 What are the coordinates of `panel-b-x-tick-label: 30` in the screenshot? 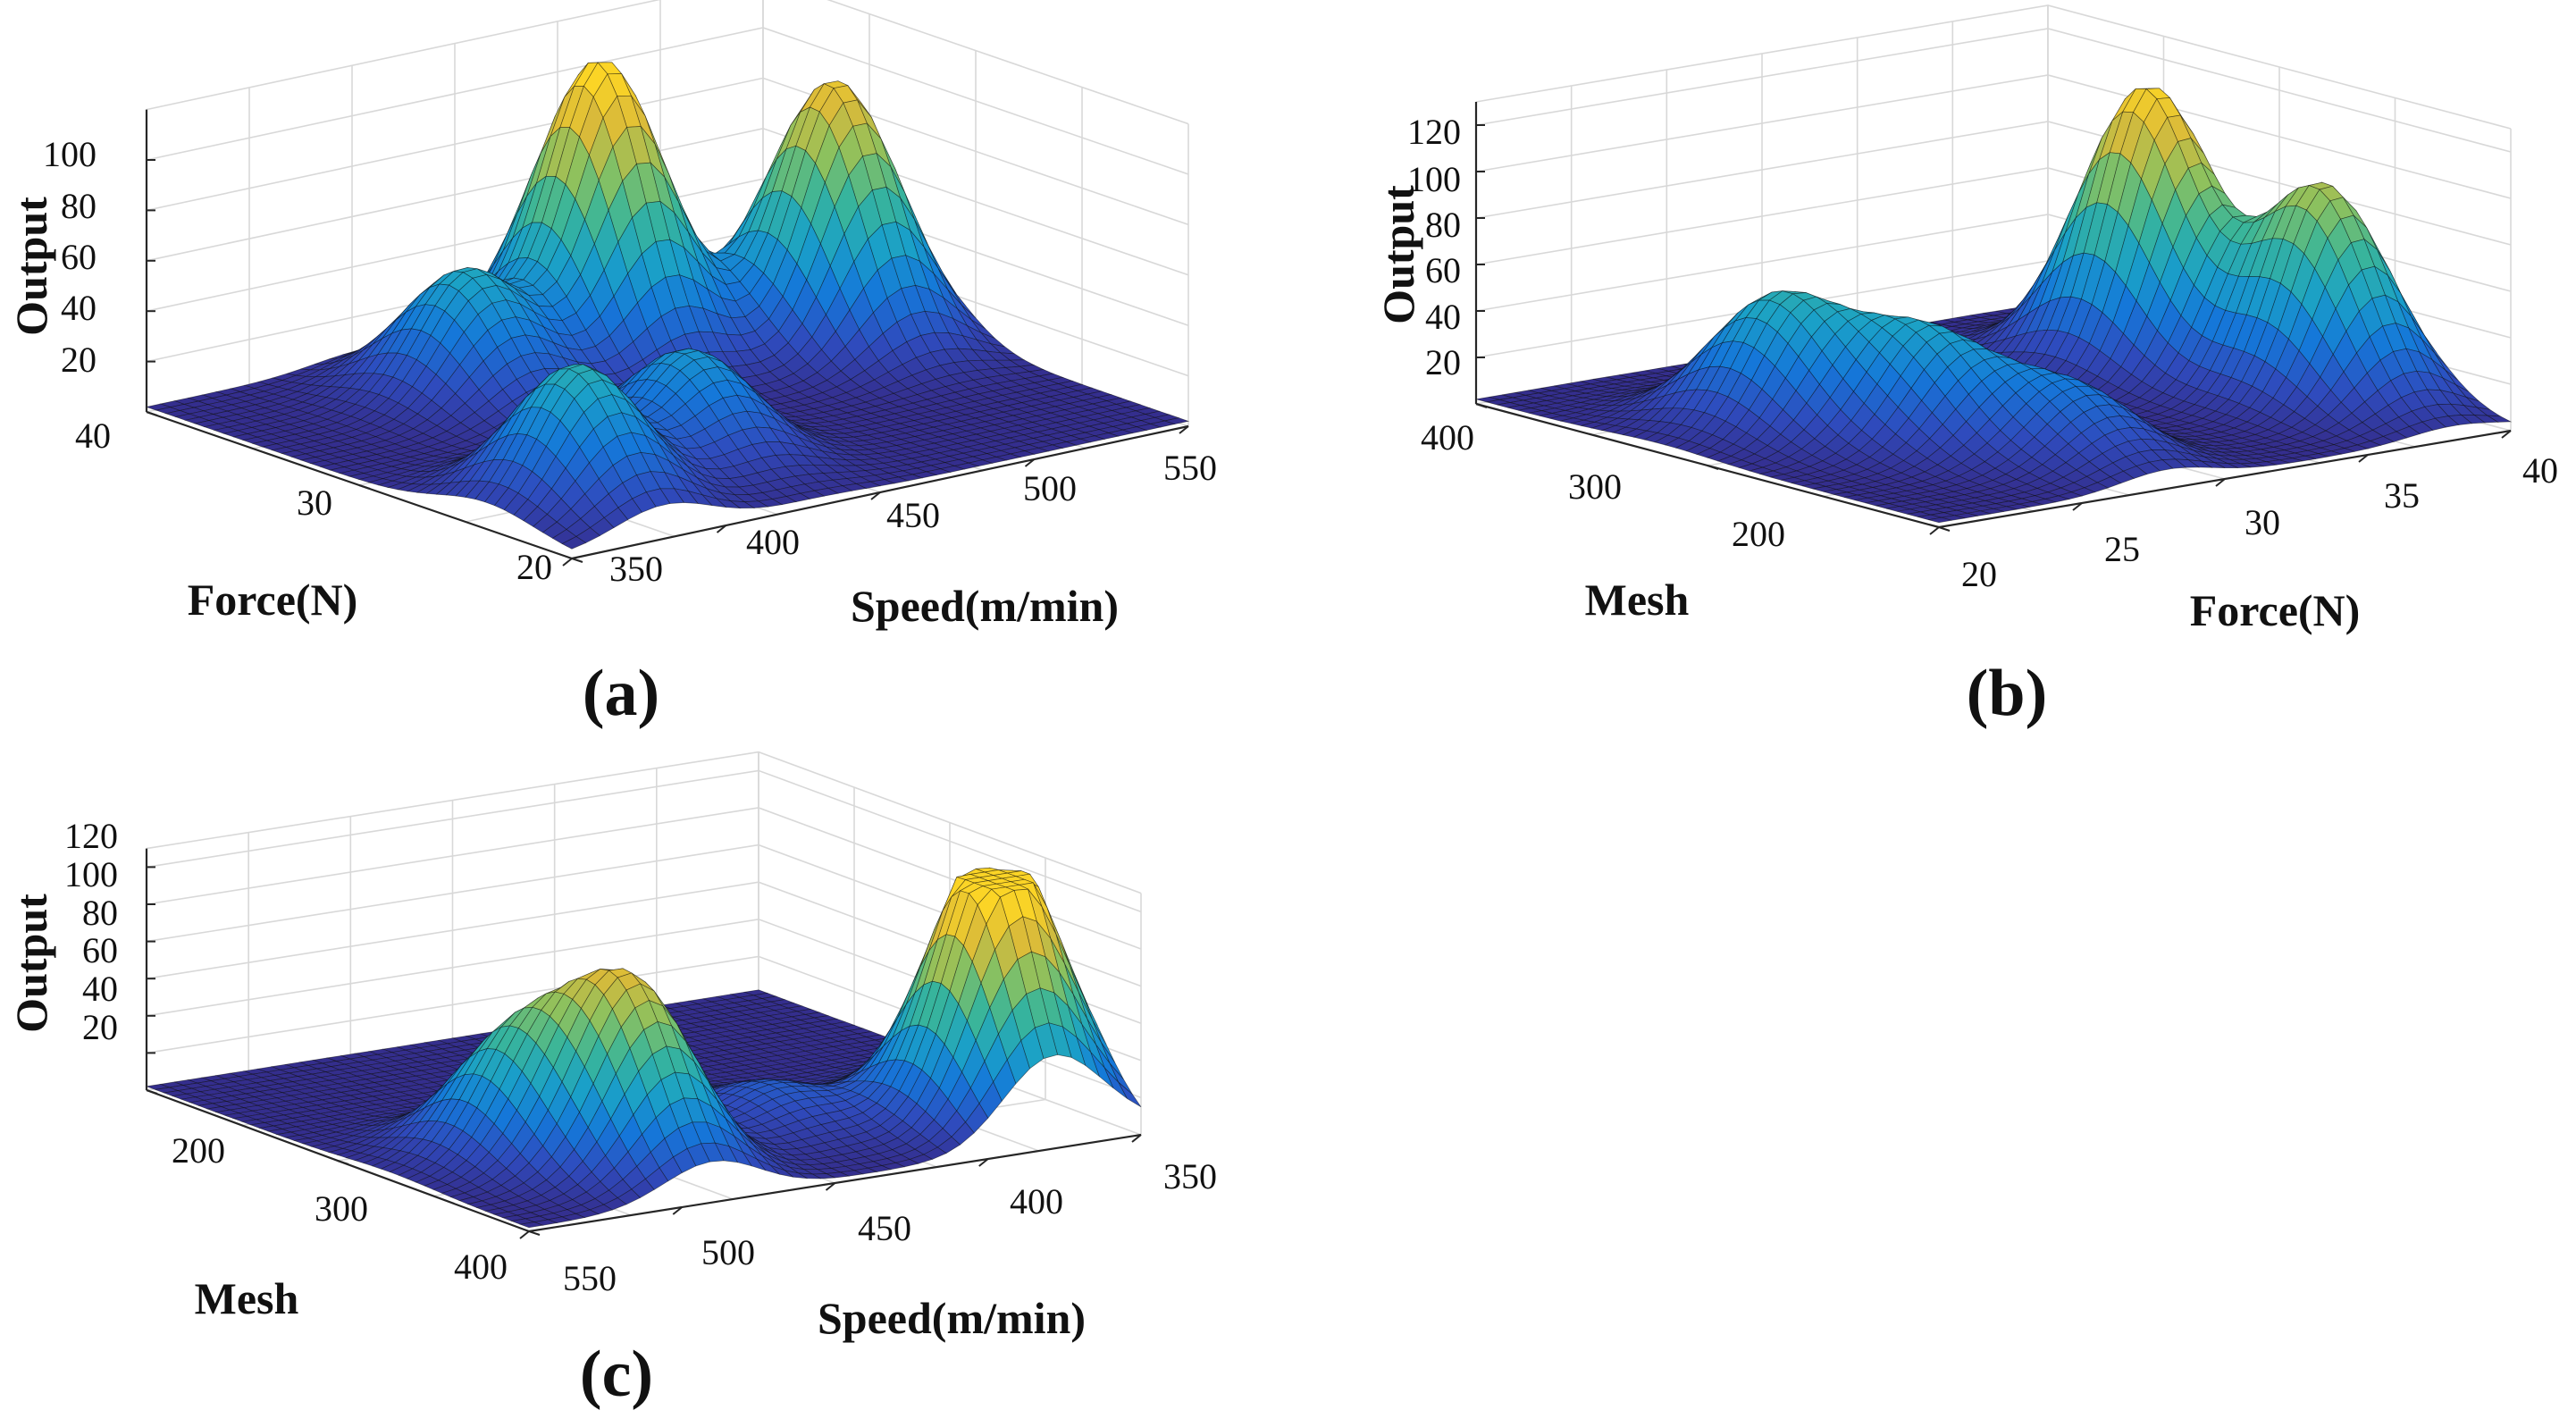 It's located at (2262, 522).